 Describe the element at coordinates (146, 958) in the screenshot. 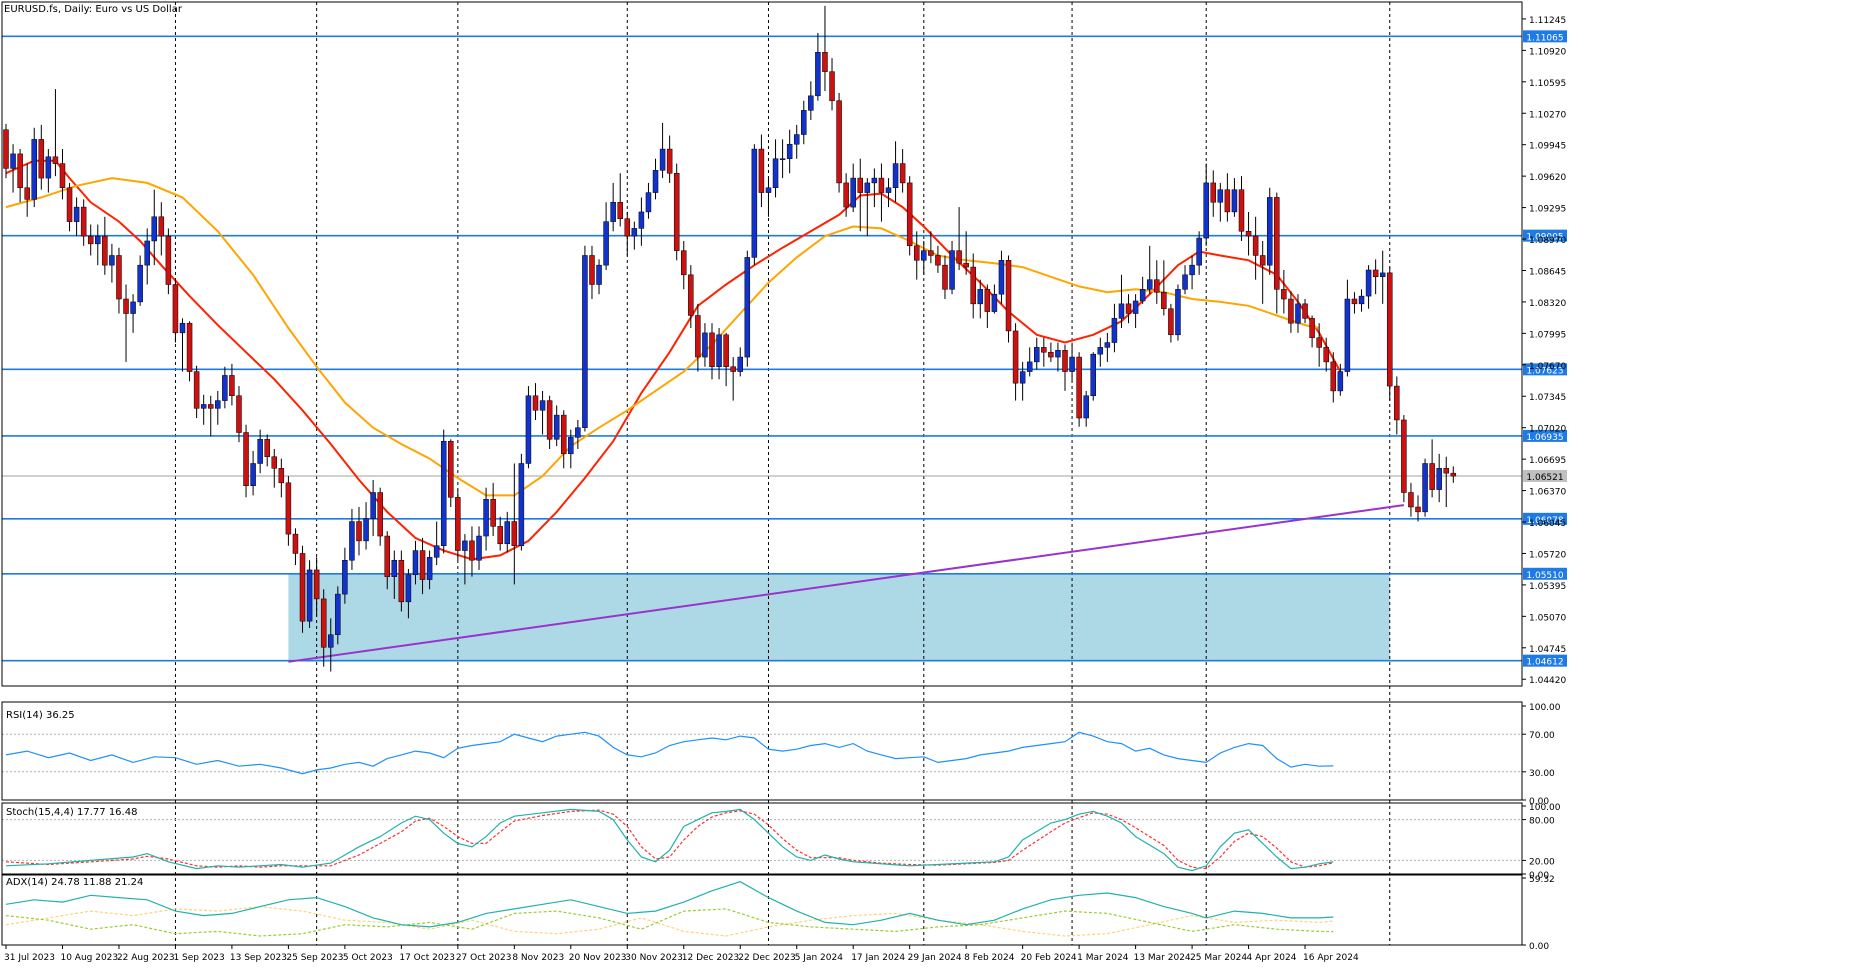

I see `date-axis-label: 22 Aug 2023` at that location.